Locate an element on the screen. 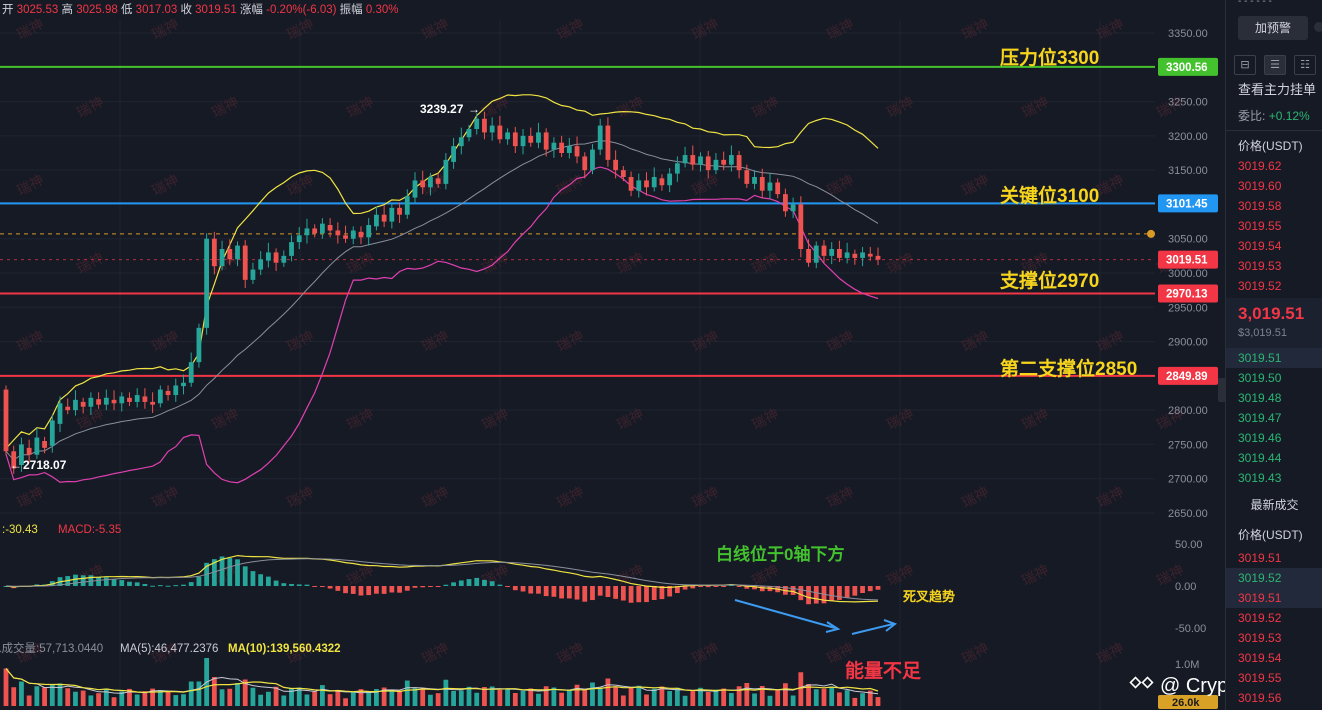 The width and height of the screenshot is (1322, 710). bid-row-1: 3019.50 is located at coordinates (1260, 378).